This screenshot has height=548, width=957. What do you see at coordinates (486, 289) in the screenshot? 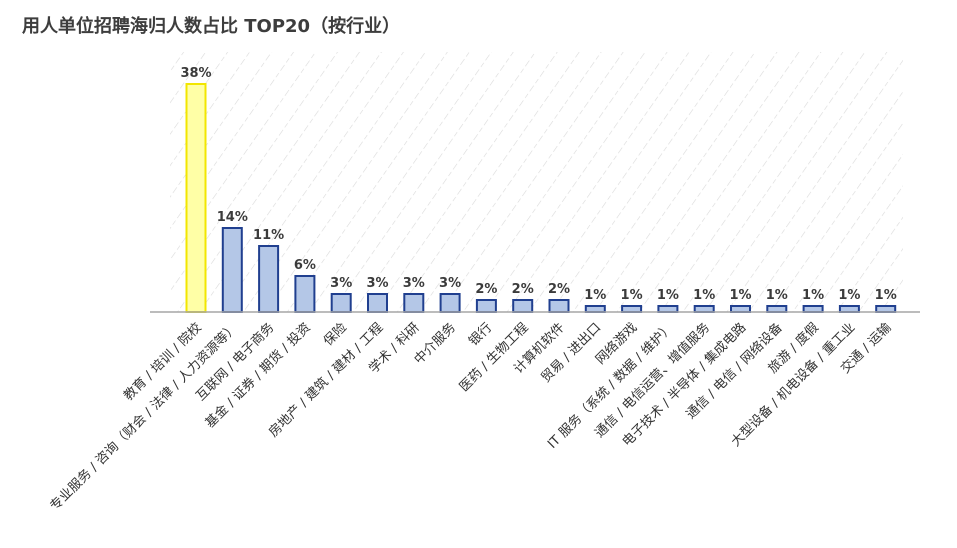
I see `value-label-9: 2%` at bounding box center [486, 289].